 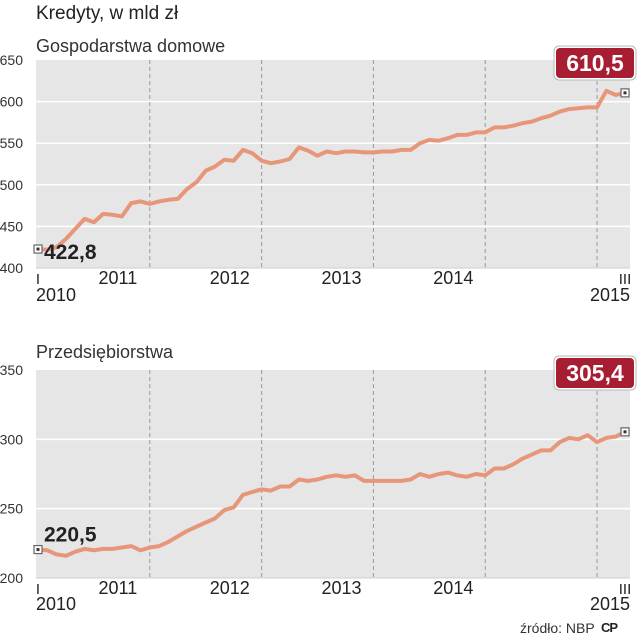 What do you see at coordinates (11, 102) in the screenshot?
I see `chart1-ytick-label: 600` at bounding box center [11, 102].